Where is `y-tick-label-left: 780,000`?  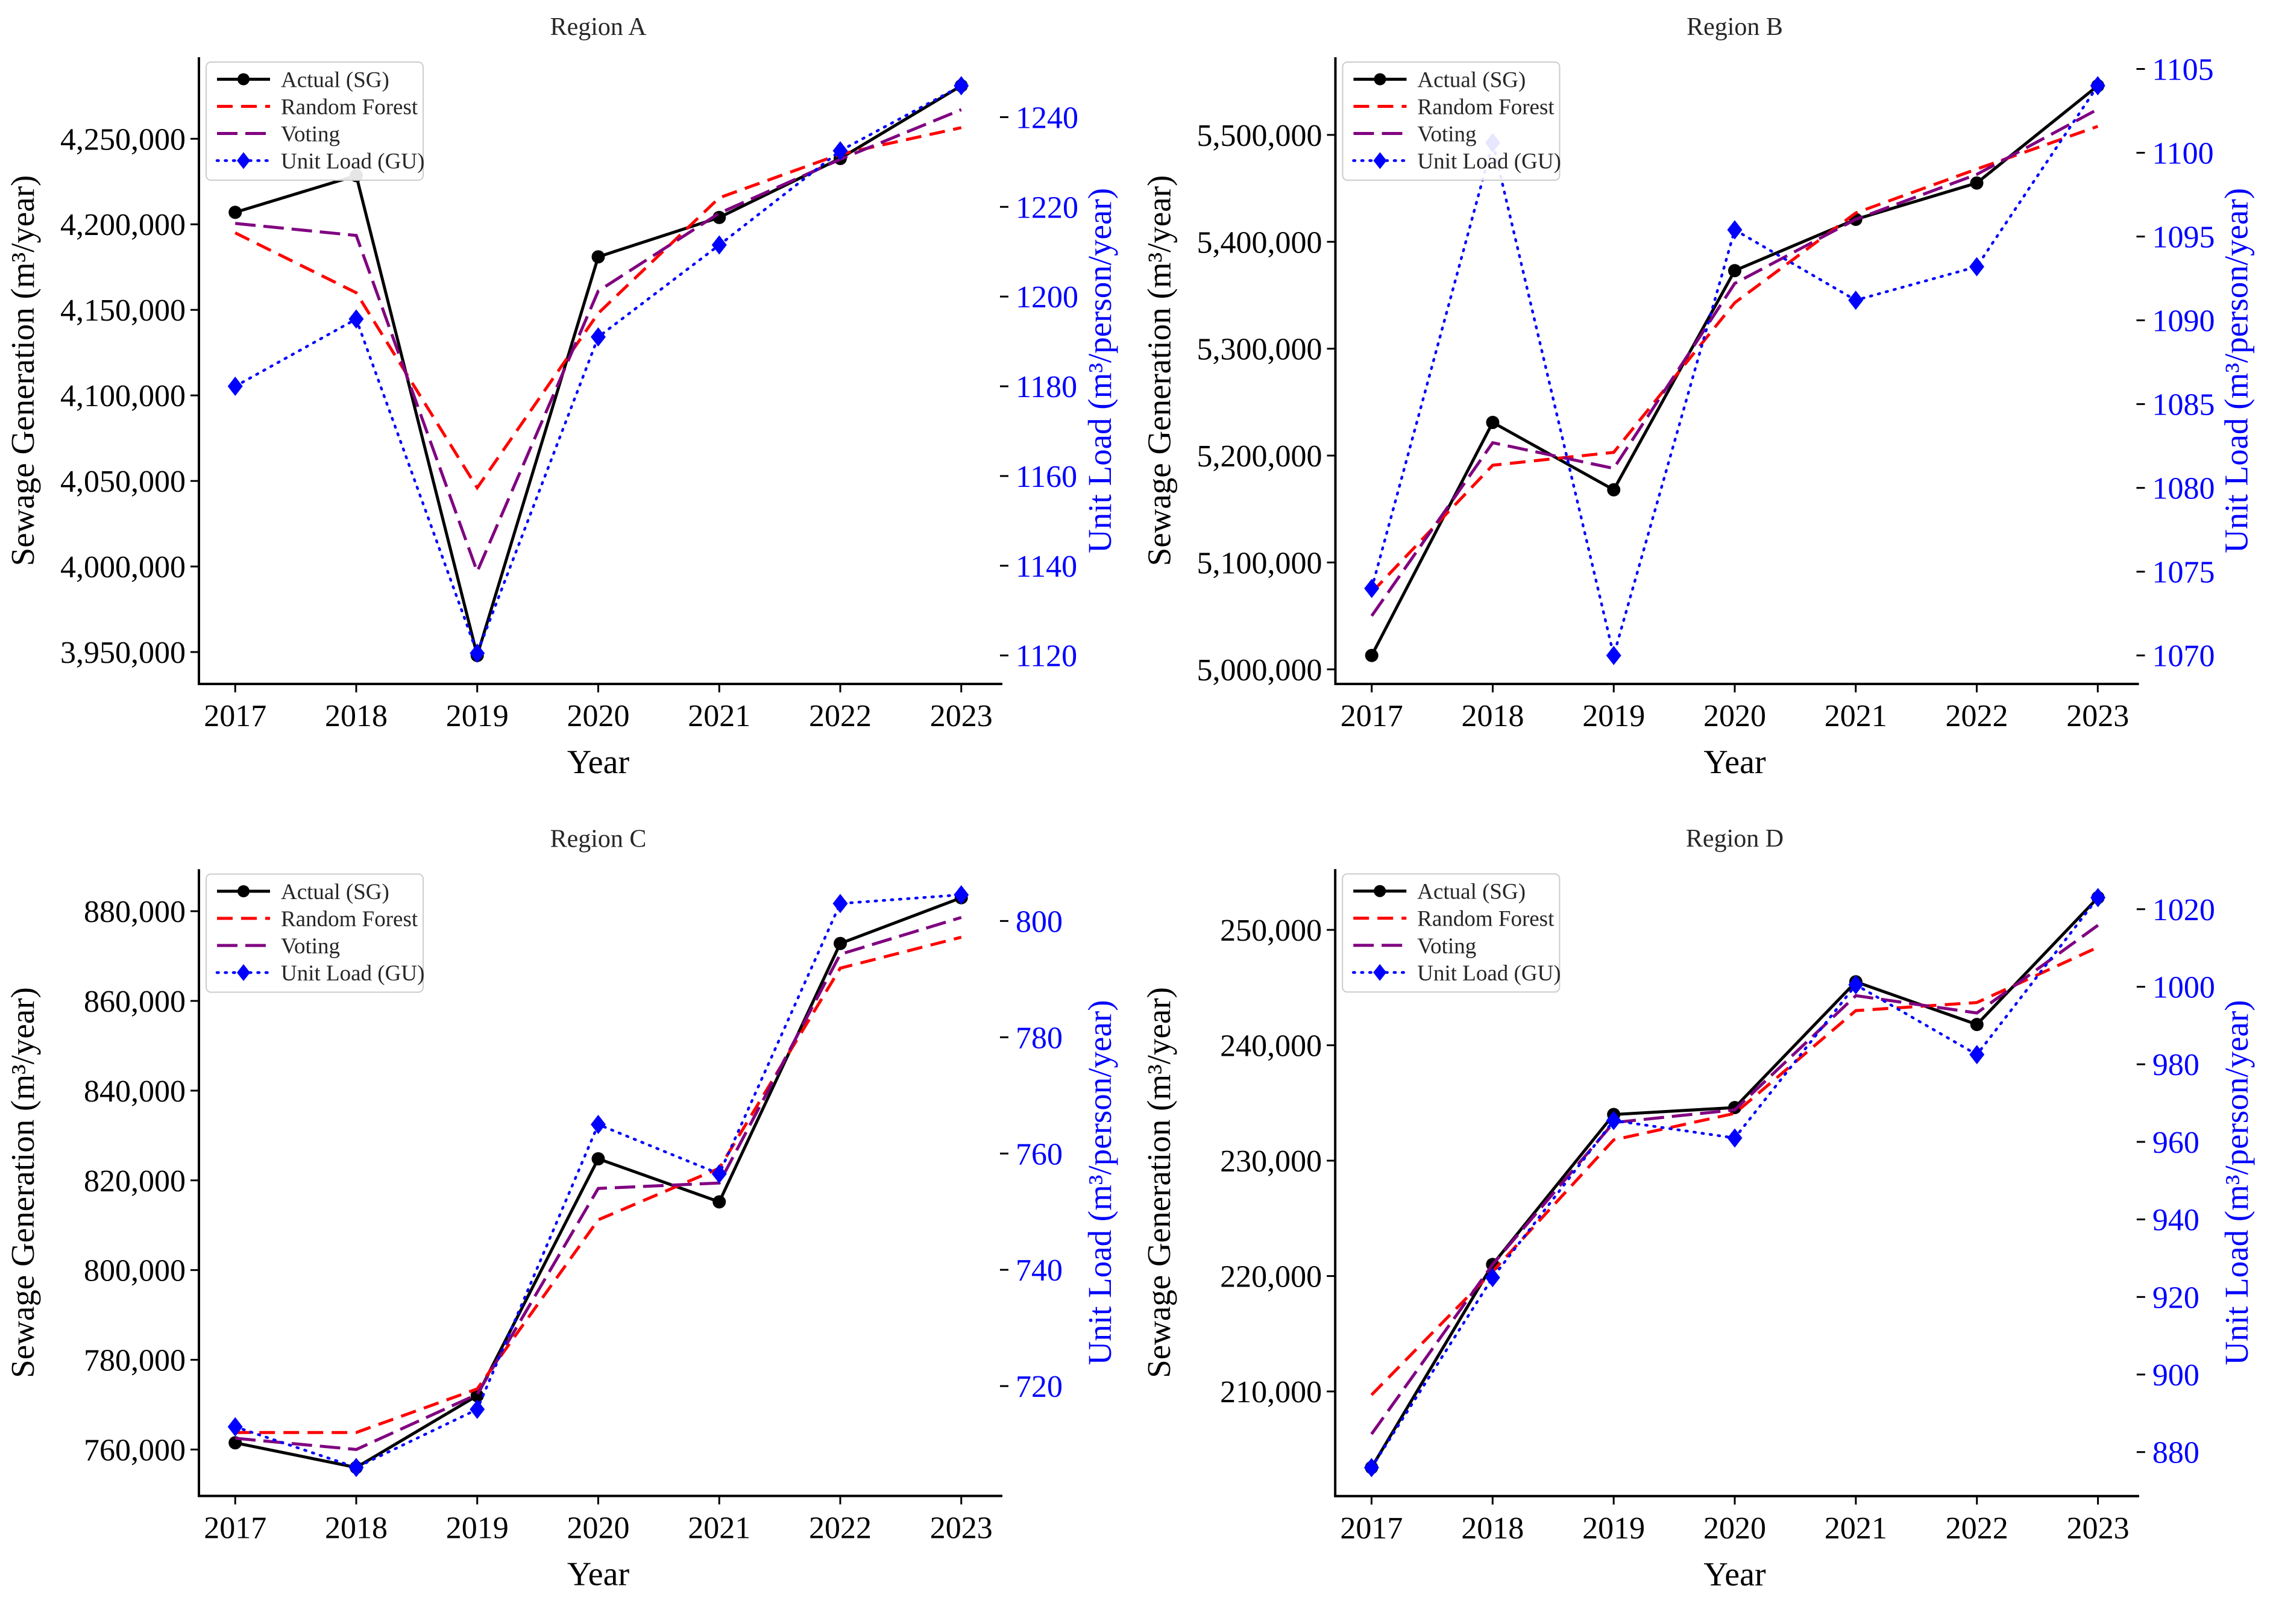
y-tick-label-left: 780,000 is located at coordinates (135, 1361).